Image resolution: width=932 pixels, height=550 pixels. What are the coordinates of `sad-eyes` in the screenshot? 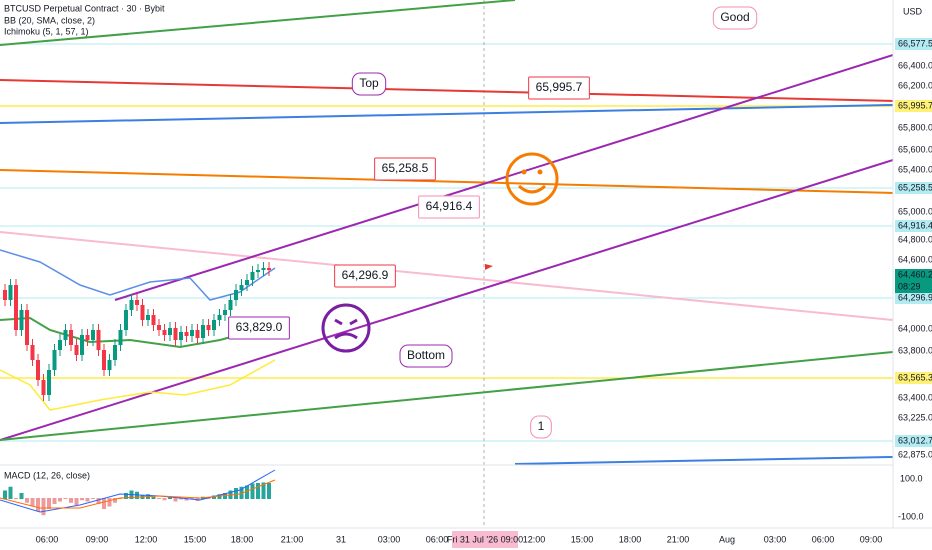 It's located at (346, 322).